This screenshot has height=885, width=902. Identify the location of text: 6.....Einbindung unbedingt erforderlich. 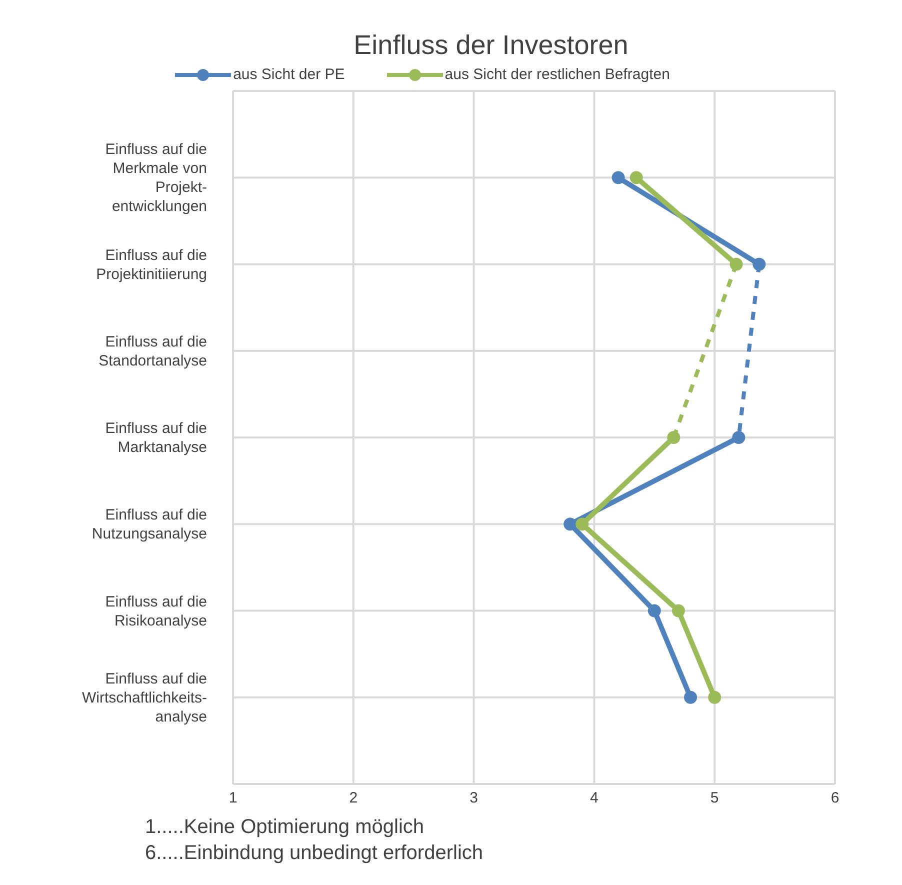
(314, 853).